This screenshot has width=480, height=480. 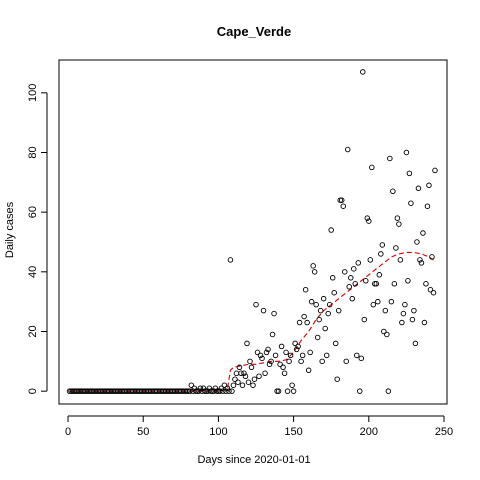 I want to click on y-tick-label: 40, so click(x=33, y=272).